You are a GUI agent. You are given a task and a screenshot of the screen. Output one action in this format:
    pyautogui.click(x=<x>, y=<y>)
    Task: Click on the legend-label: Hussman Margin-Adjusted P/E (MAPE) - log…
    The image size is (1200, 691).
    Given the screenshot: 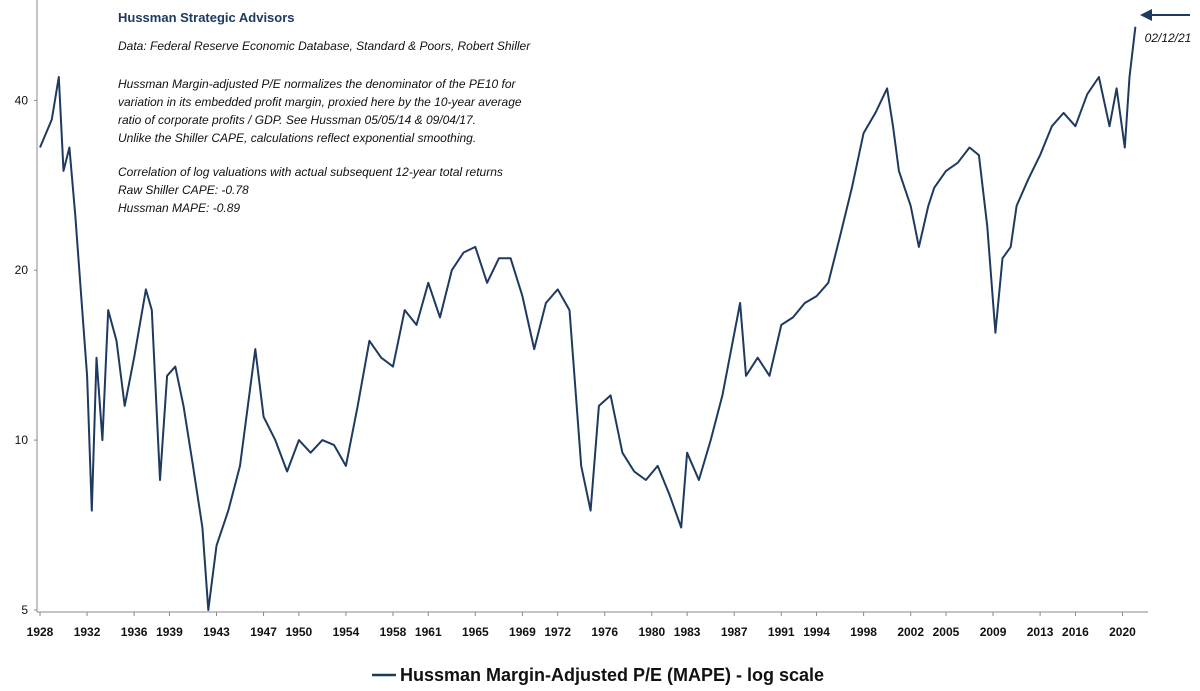 What is the action you would take?
    pyautogui.click(x=612, y=675)
    